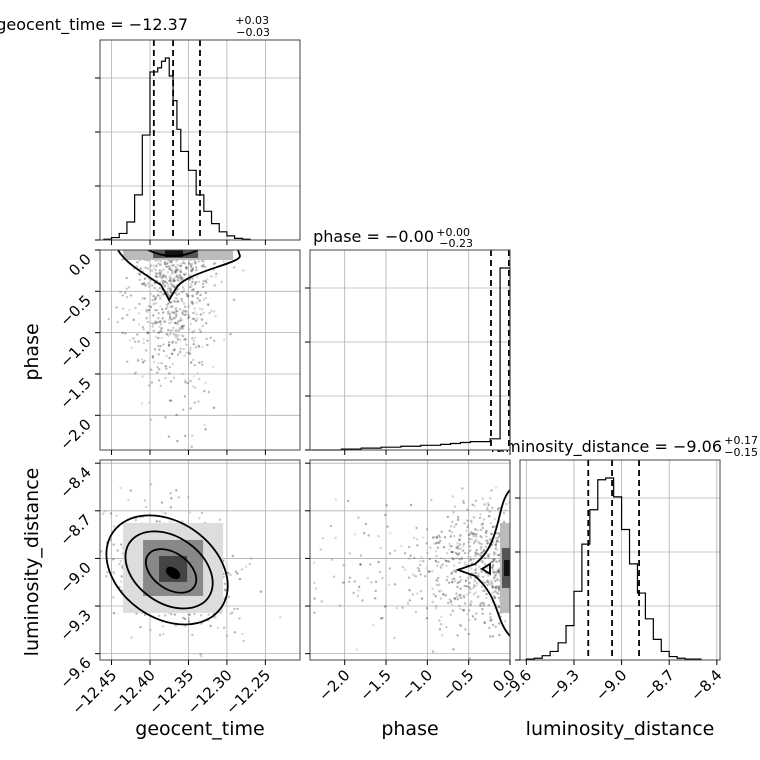 Image resolution: width=760 pixels, height=760 pixels. Describe the element at coordinates (253, 32) in the screenshot. I see `title-sub-geocent-time: −0.03` at that location.